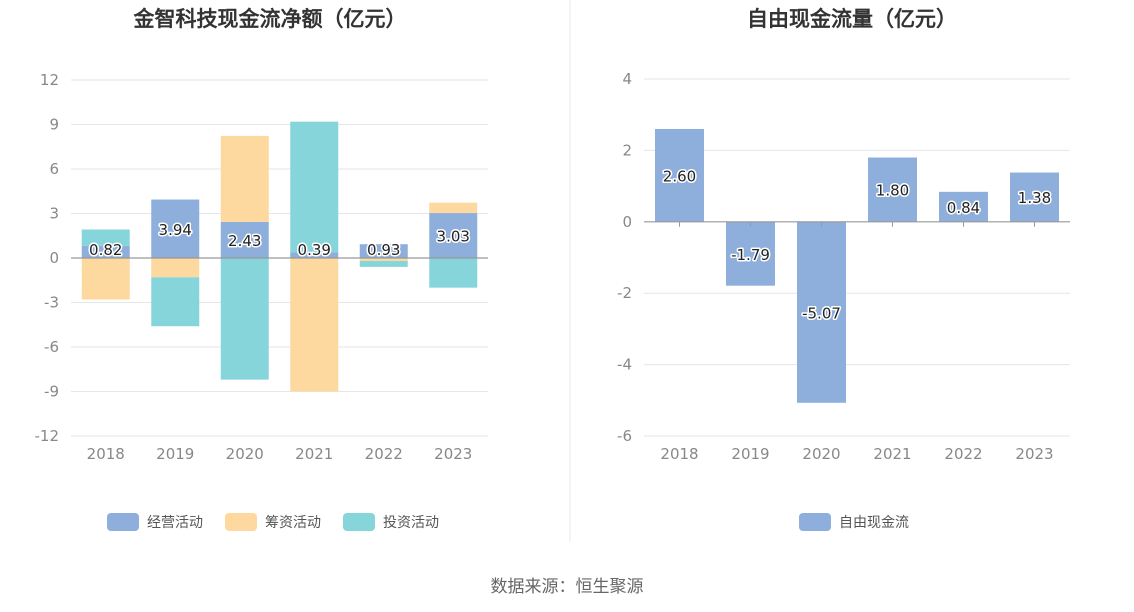 The height and width of the screenshot is (612, 1134). What do you see at coordinates (270, 19) in the screenshot?
I see `chart-title: 金智科技现金流净额（亿元）` at bounding box center [270, 19].